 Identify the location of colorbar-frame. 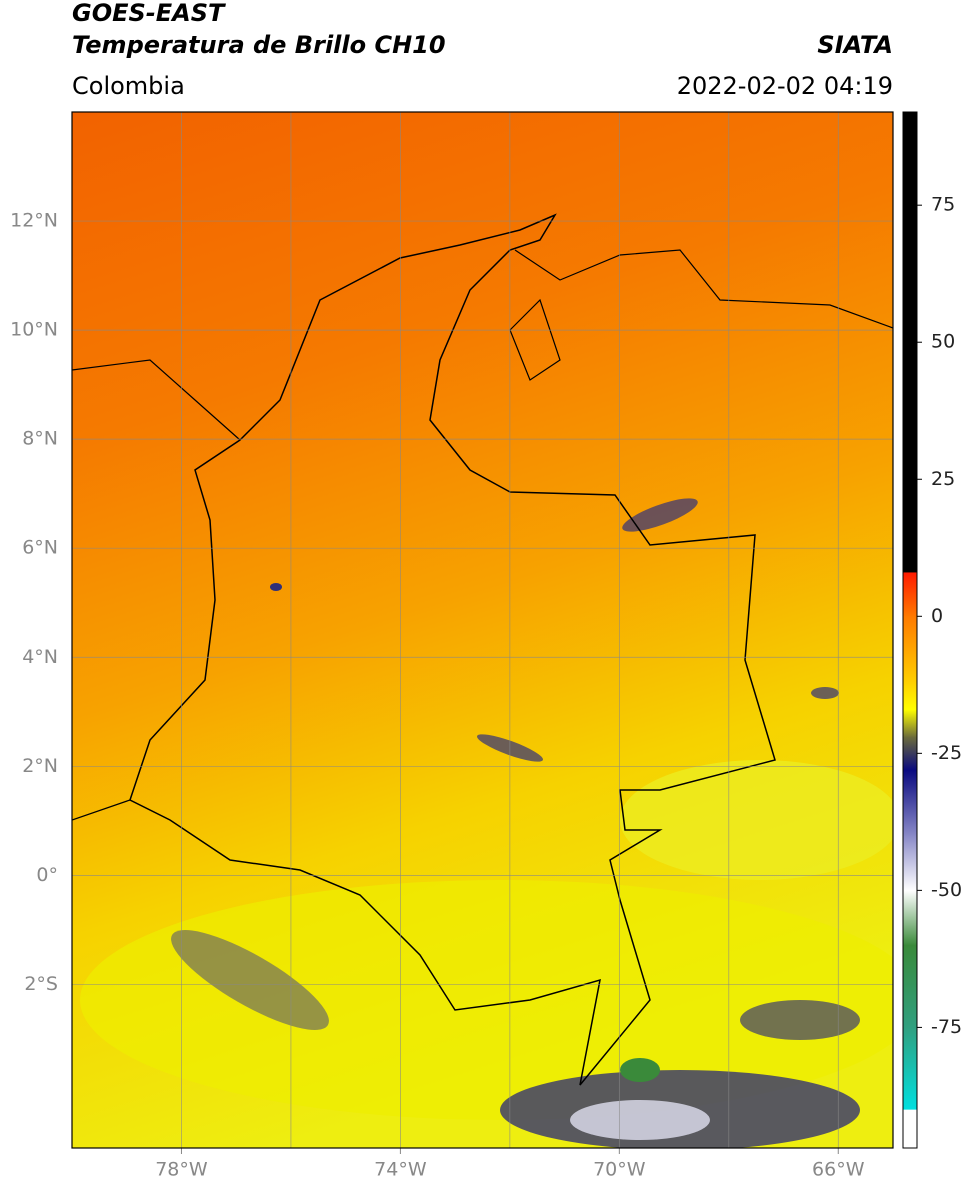
(910, 630).